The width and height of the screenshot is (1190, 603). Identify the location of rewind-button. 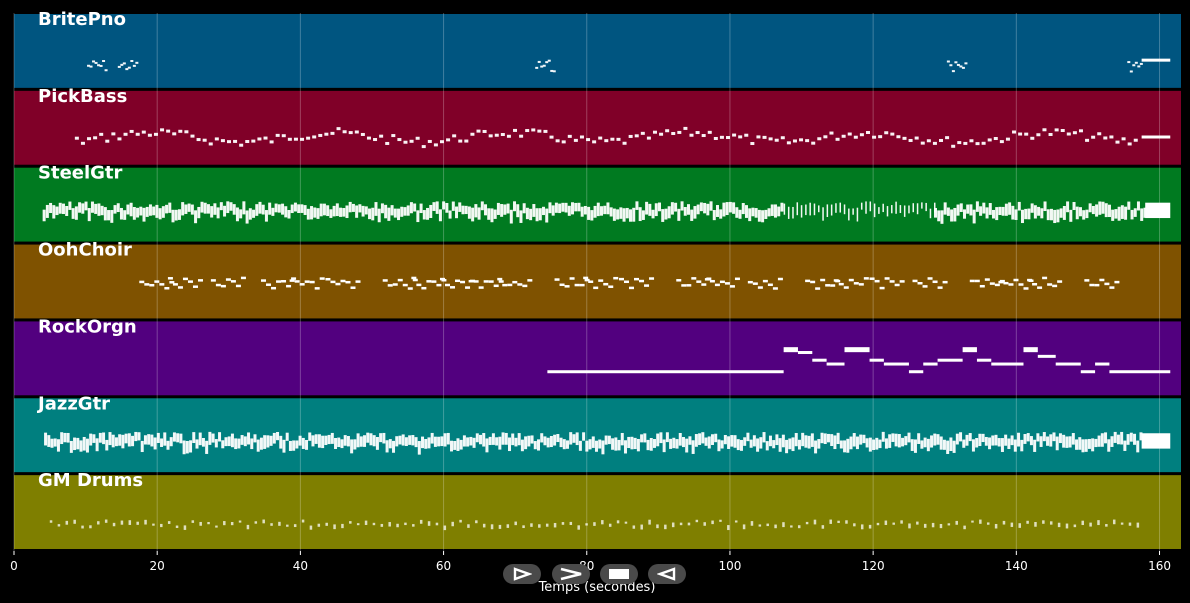
(667, 574).